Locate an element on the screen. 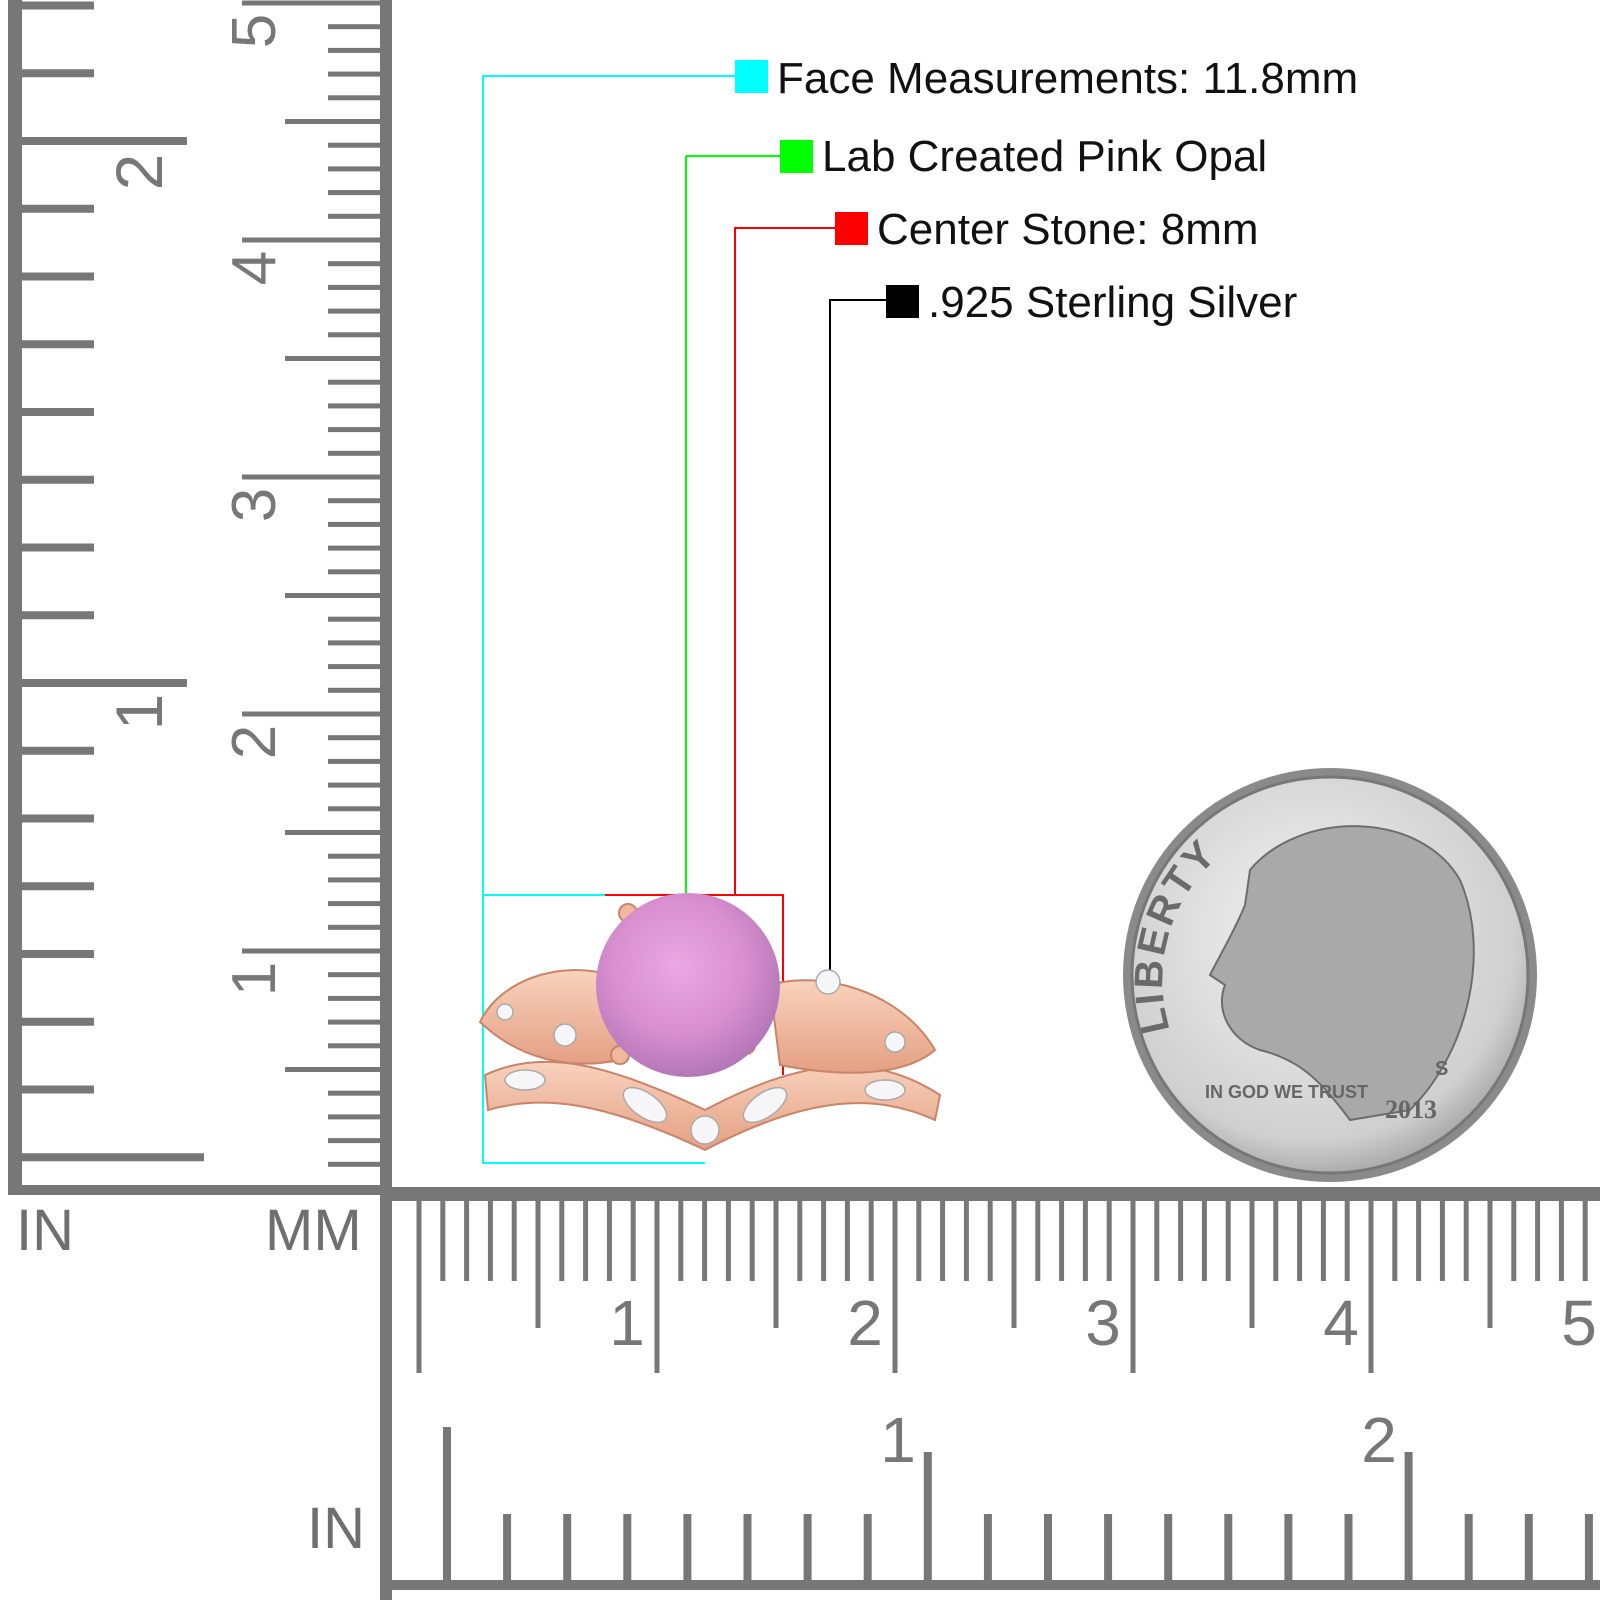 The width and height of the screenshot is (1600, 1600). metal-swatch is located at coordinates (902, 301).